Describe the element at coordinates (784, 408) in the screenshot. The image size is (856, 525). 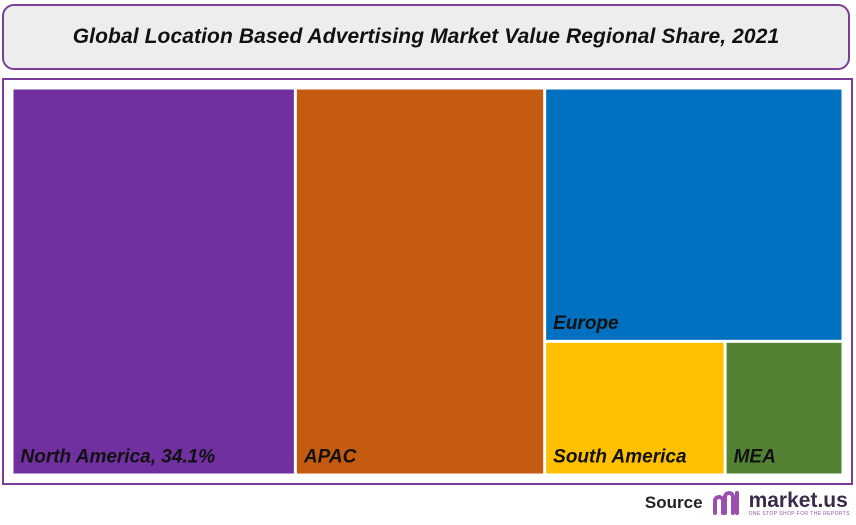
I see `treemap-tile-mea` at that location.